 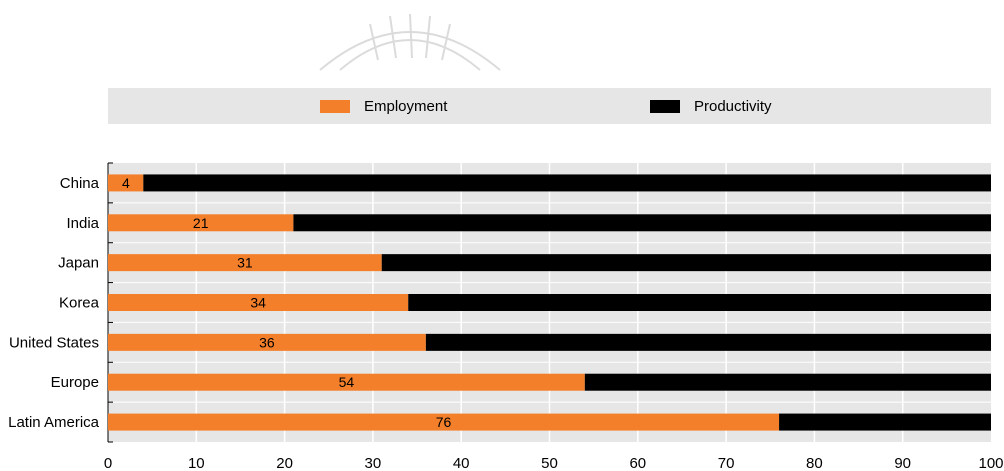 What do you see at coordinates (885, 422) in the screenshot?
I see `bar-productivity-latin-america` at bounding box center [885, 422].